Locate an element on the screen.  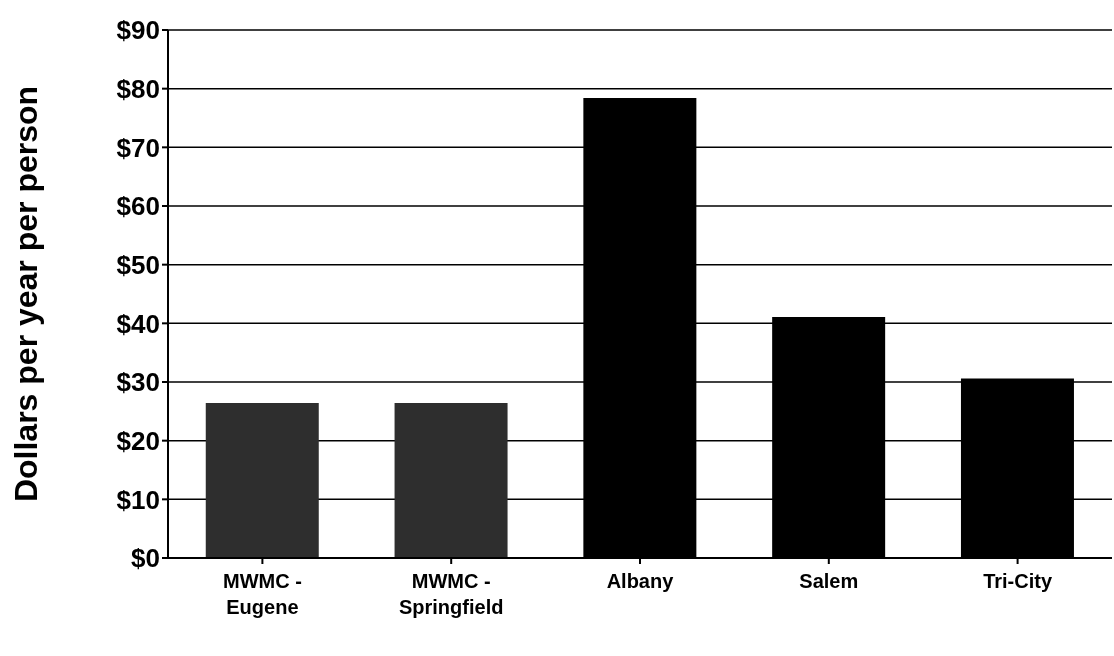
y-tick-label: $60 is located at coordinates (138, 206).